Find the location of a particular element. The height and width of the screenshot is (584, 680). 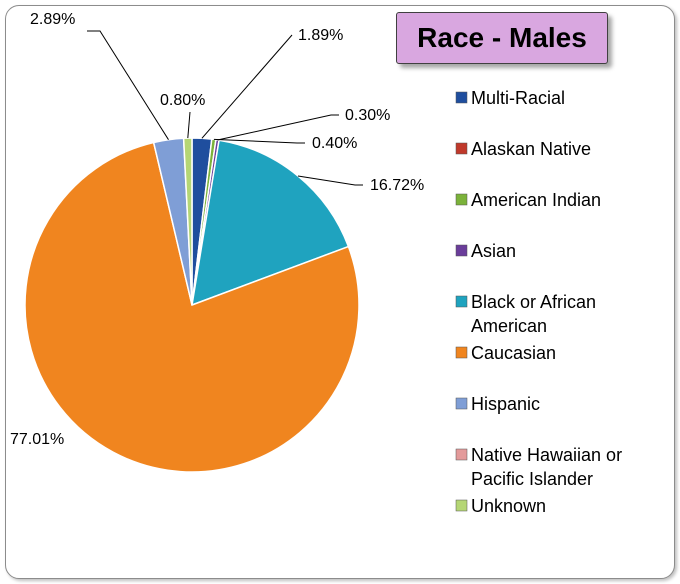

legend-label-line: American is located at coordinates (509, 326).